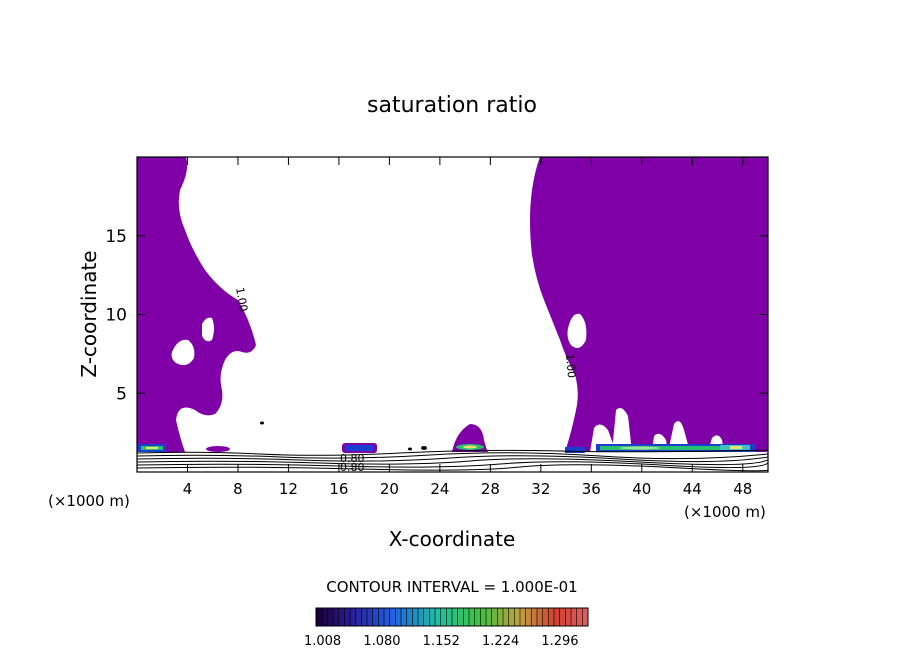 This screenshot has width=904, height=654. I want to click on x-axis-title: X-coordinate, so click(452, 539).